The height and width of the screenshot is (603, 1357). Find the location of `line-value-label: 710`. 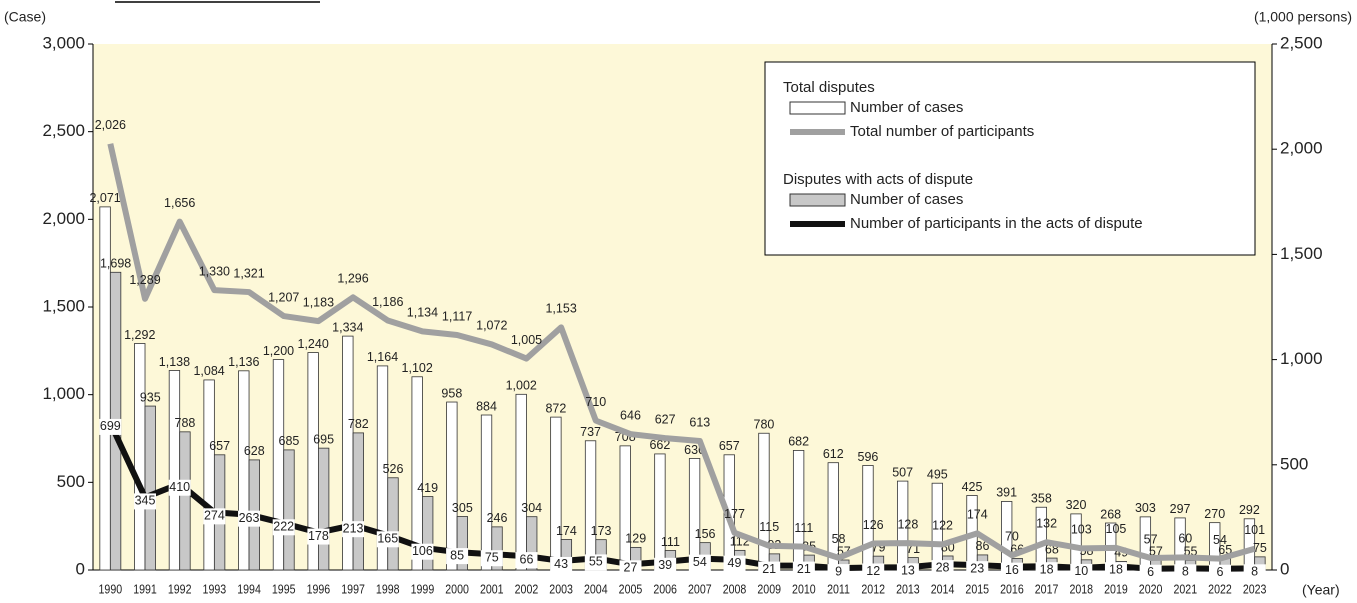

line-value-label: 710 is located at coordinates (595, 402).